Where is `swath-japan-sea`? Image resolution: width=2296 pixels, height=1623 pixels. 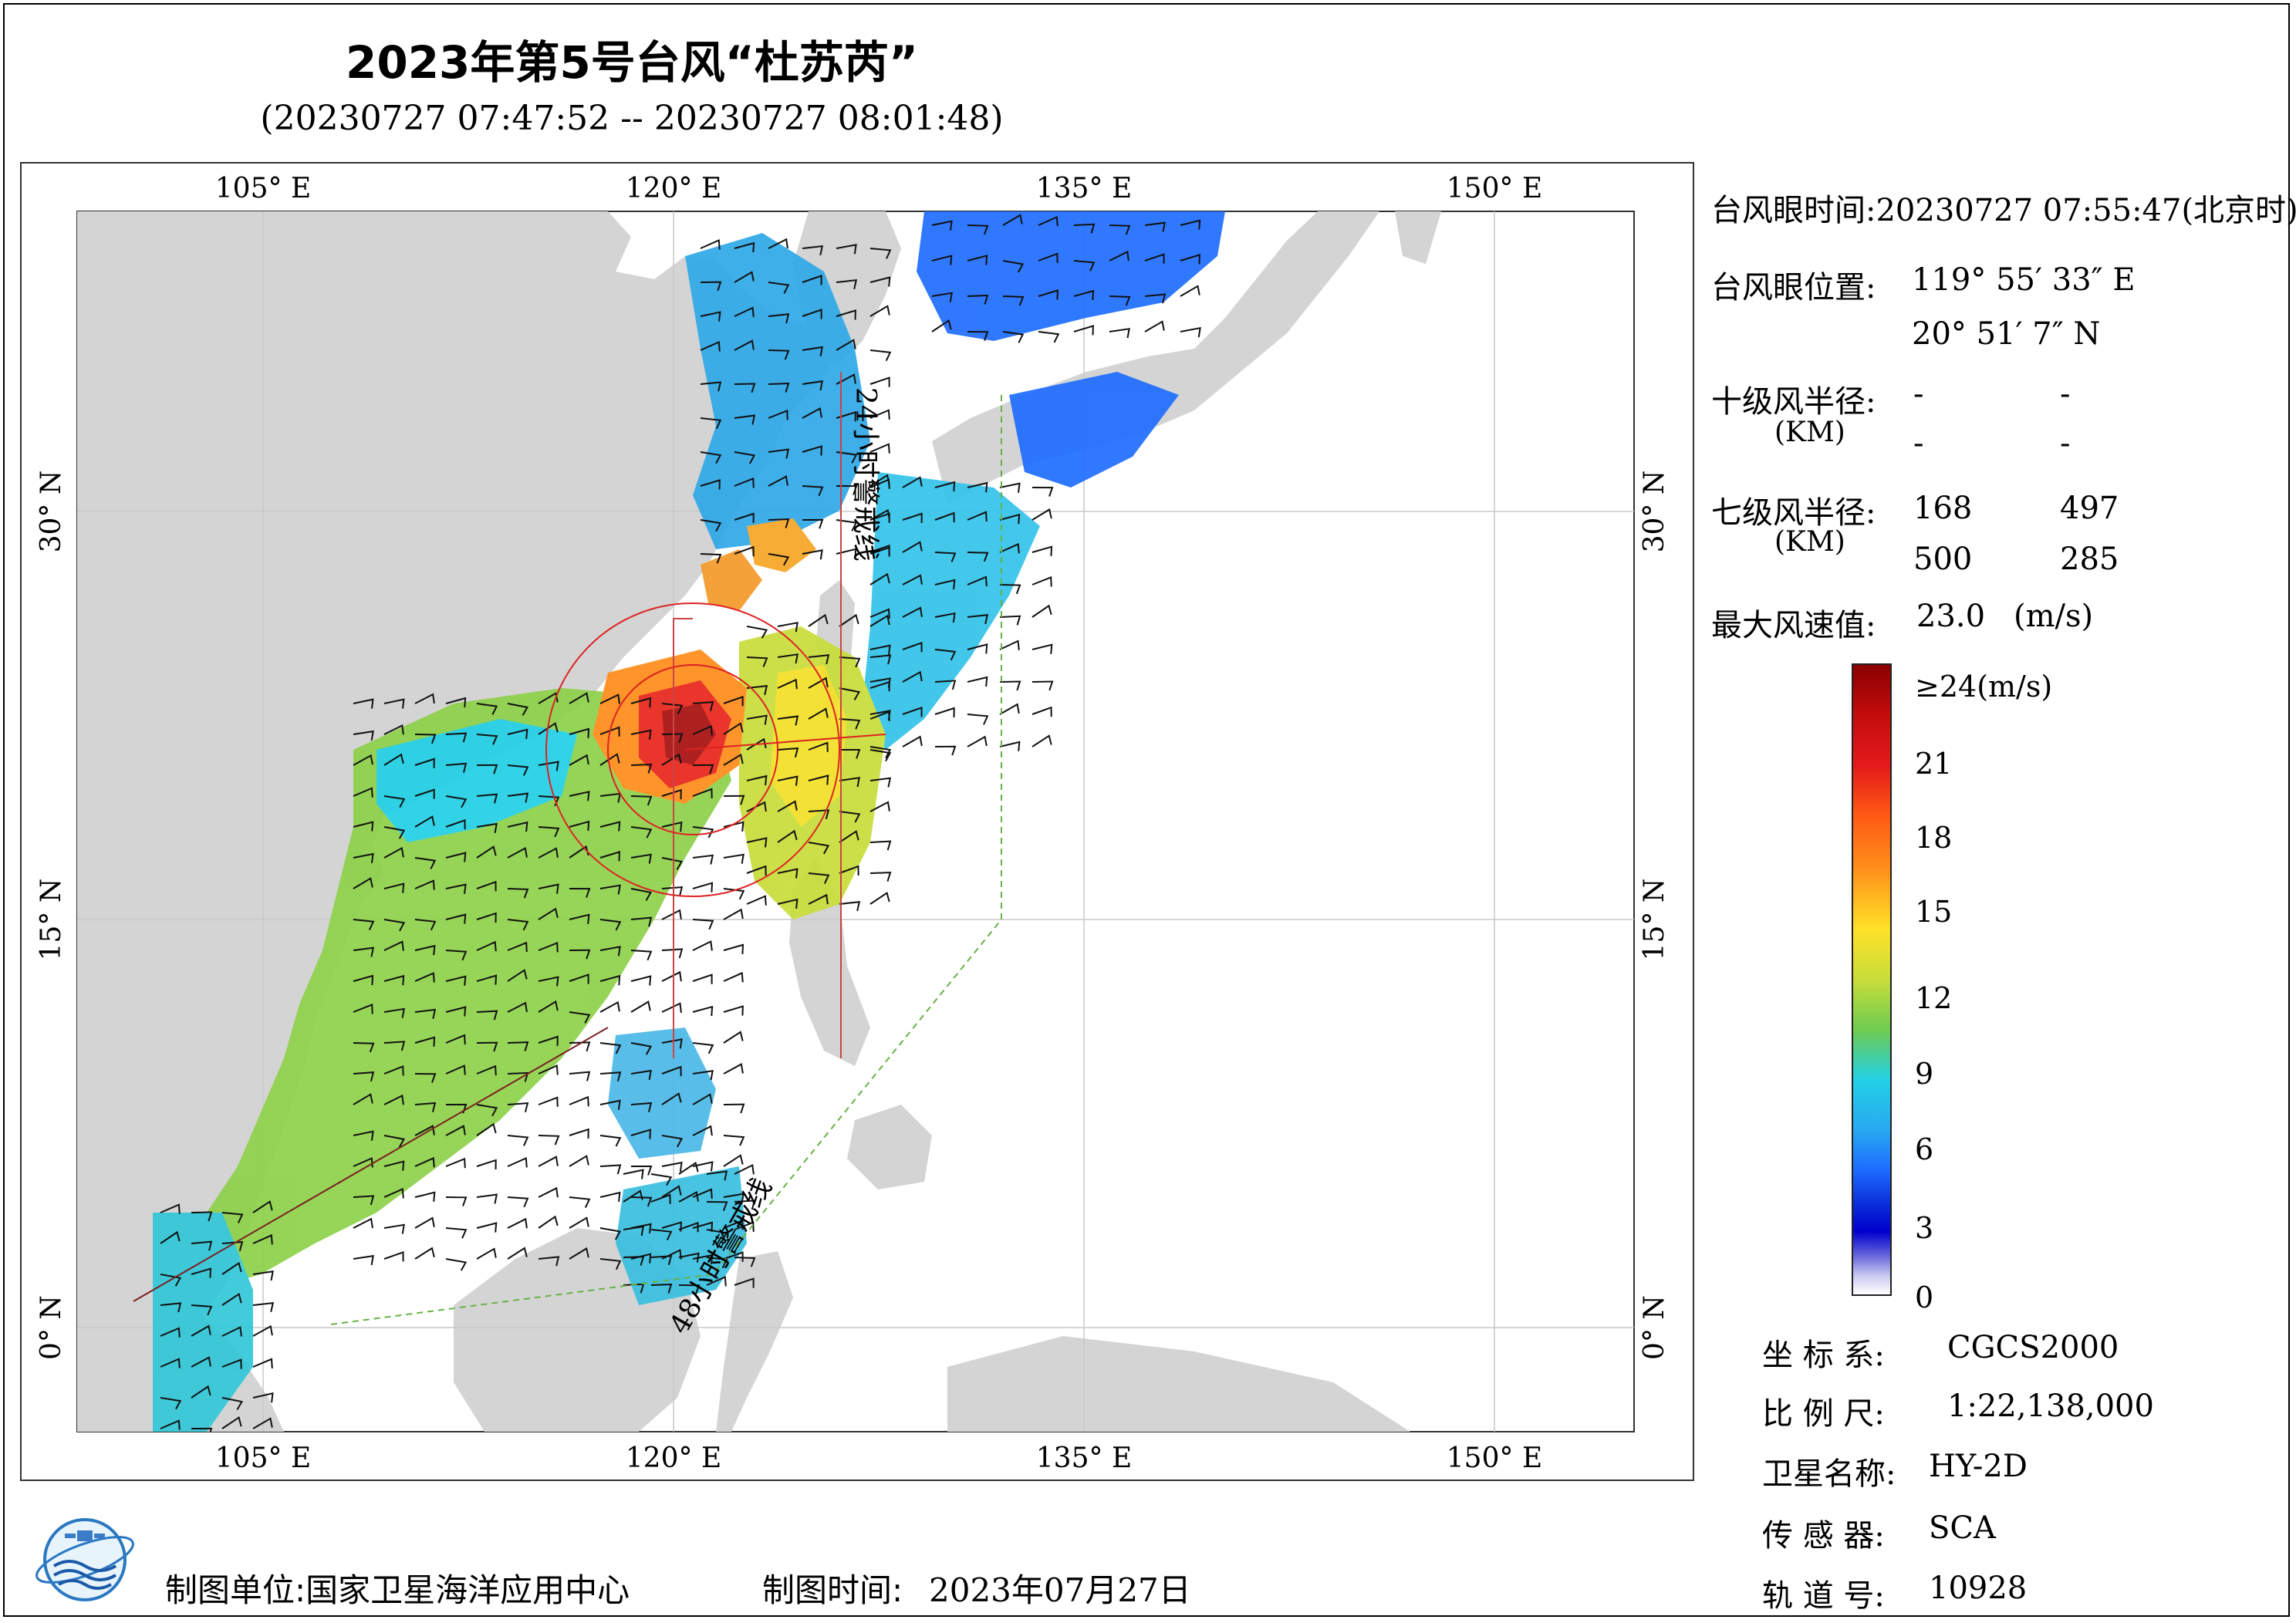 swath-japan-sea is located at coordinates (1071, 276).